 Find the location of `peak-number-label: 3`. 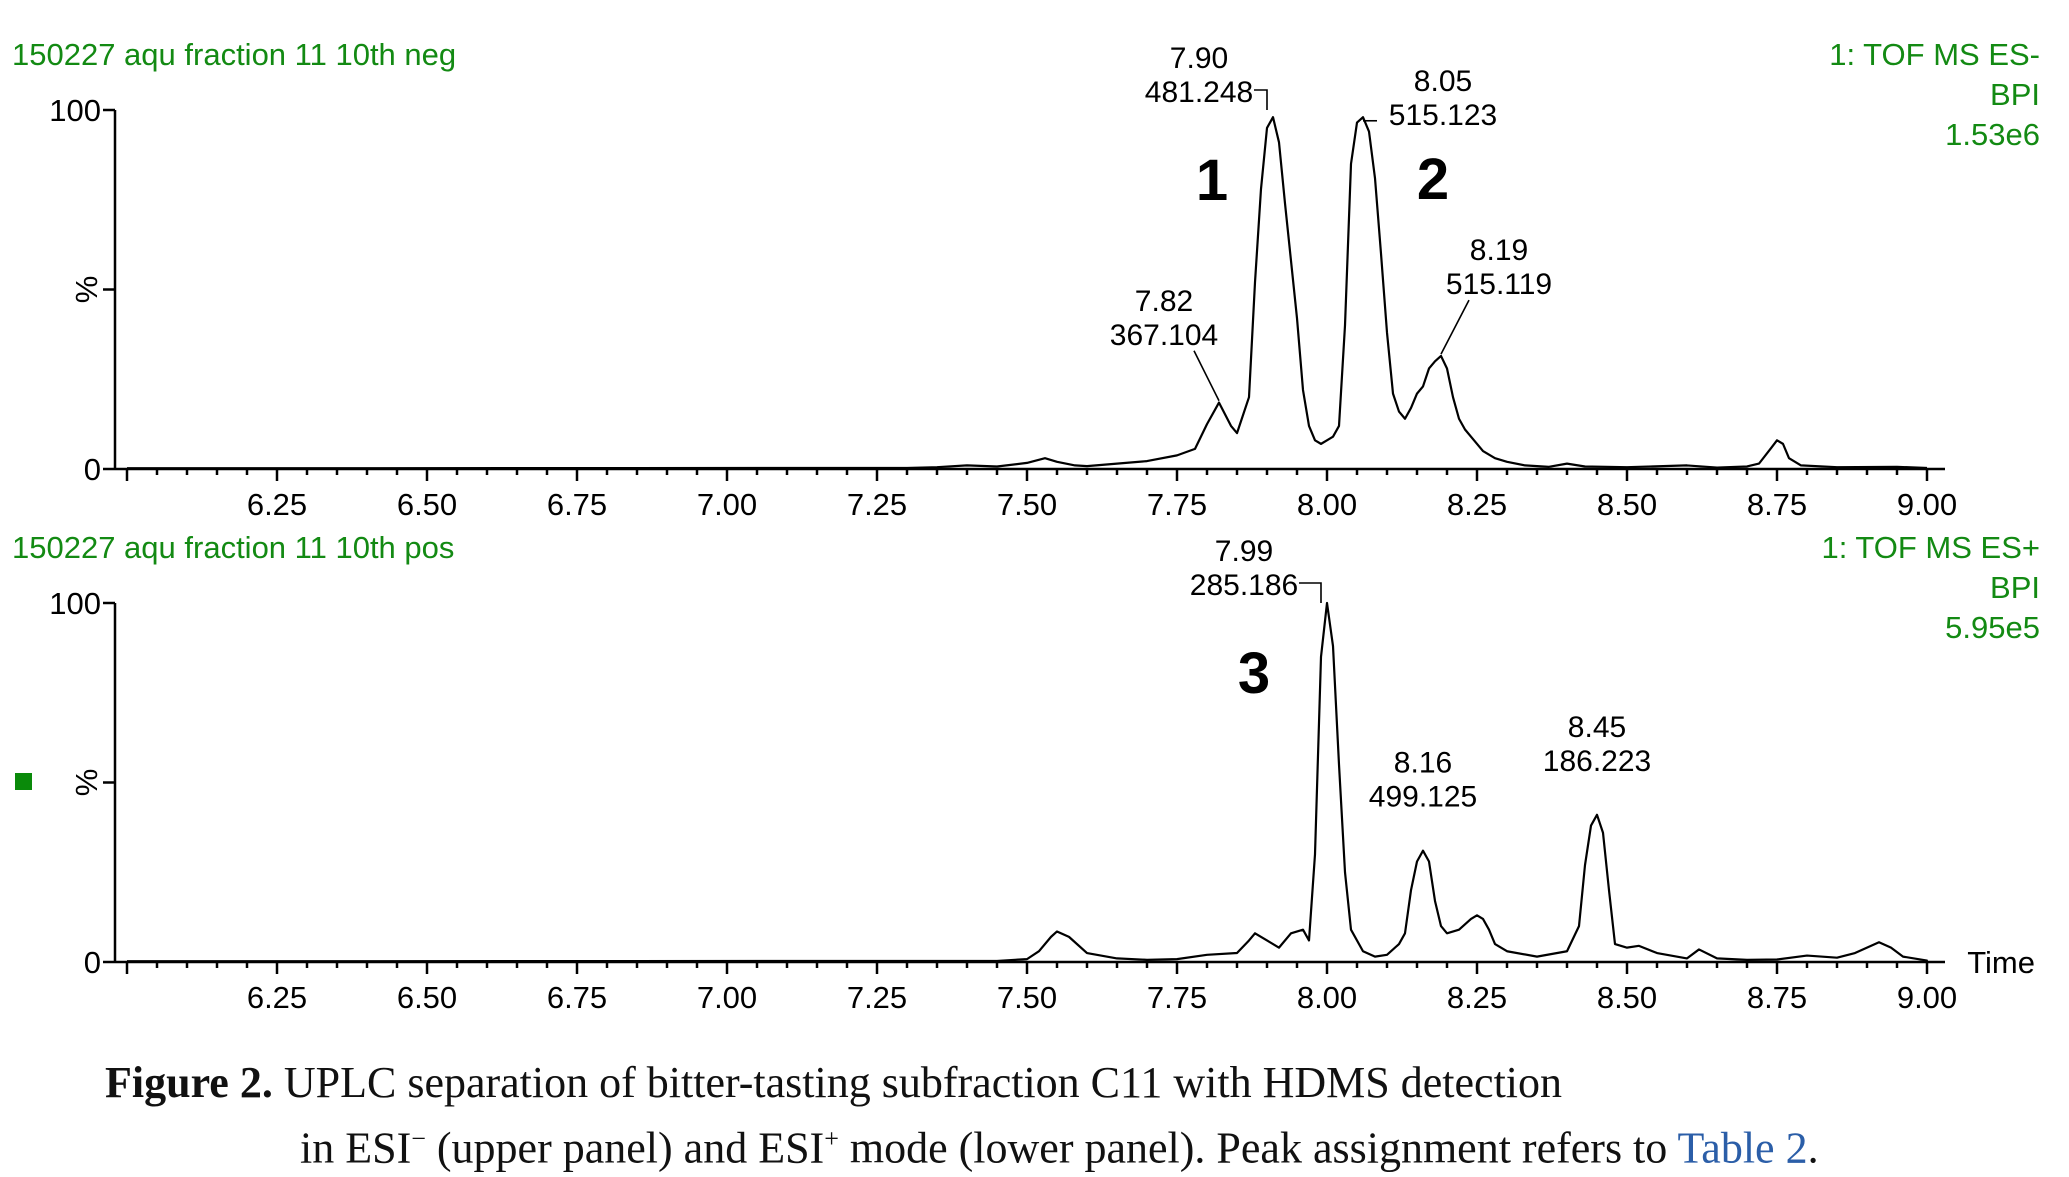

peak-number-label: 3 is located at coordinates (1254, 673).